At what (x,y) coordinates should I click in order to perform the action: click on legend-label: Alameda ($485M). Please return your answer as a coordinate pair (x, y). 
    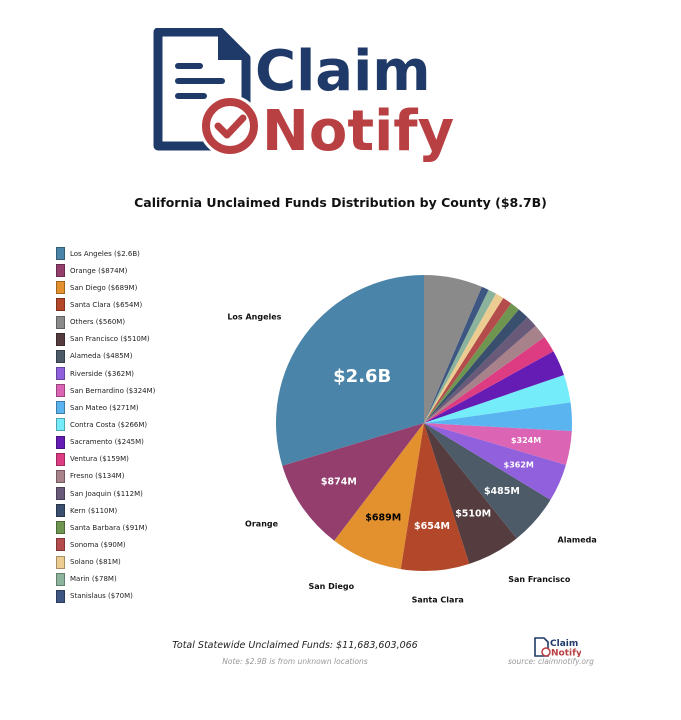
    Looking at the image, I should click on (101, 356).